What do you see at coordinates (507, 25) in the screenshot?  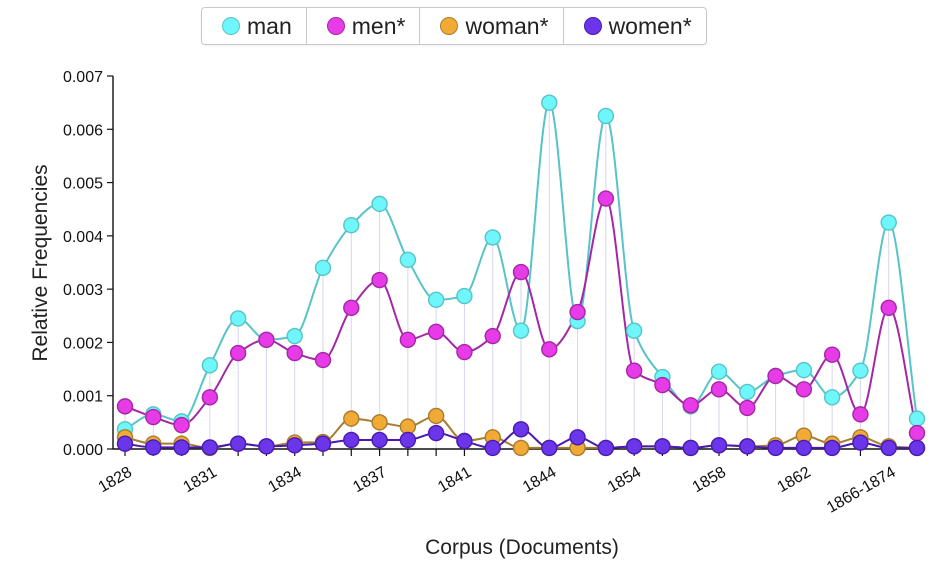 I see `legend-label-woman: woman*` at bounding box center [507, 25].